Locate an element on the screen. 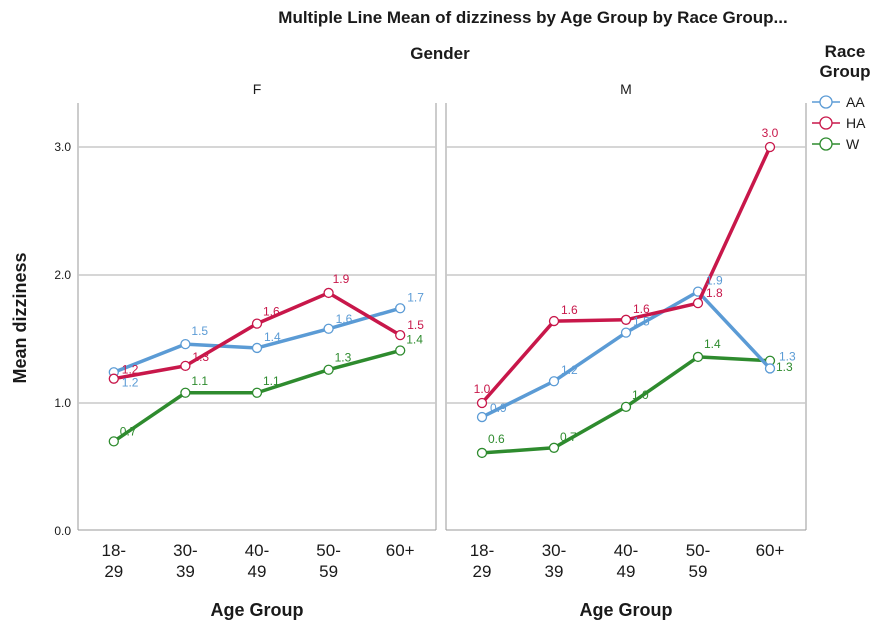 Image resolution: width=881 pixels, height=626 pixels. legend-item-aa: AA is located at coordinates (838, 102).